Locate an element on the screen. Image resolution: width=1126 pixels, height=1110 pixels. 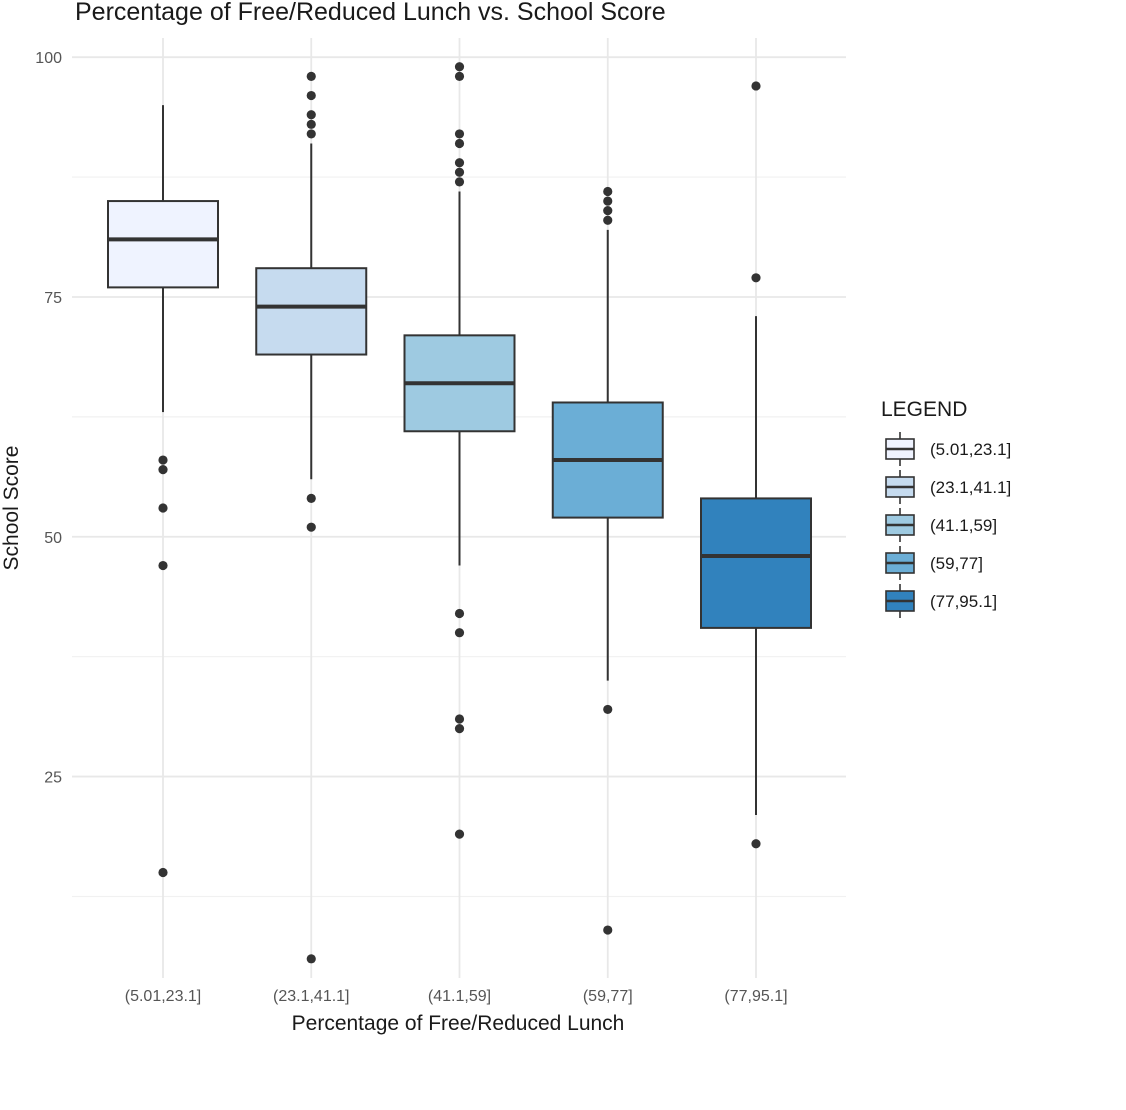
legend-item: (41.1,59] is located at coordinates (941, 525).